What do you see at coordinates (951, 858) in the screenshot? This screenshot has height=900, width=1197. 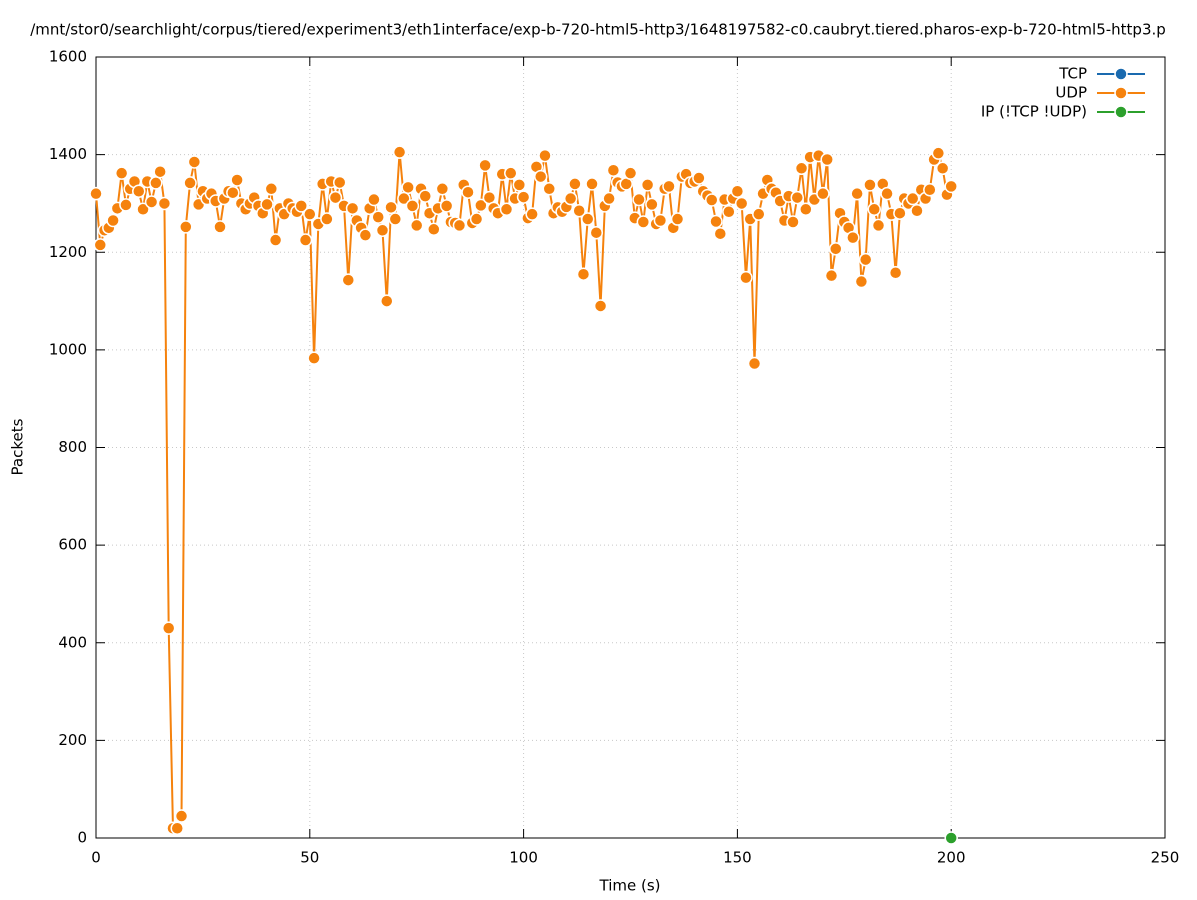 I see `x-tick-label: 200` at bounding box center [951, 858].